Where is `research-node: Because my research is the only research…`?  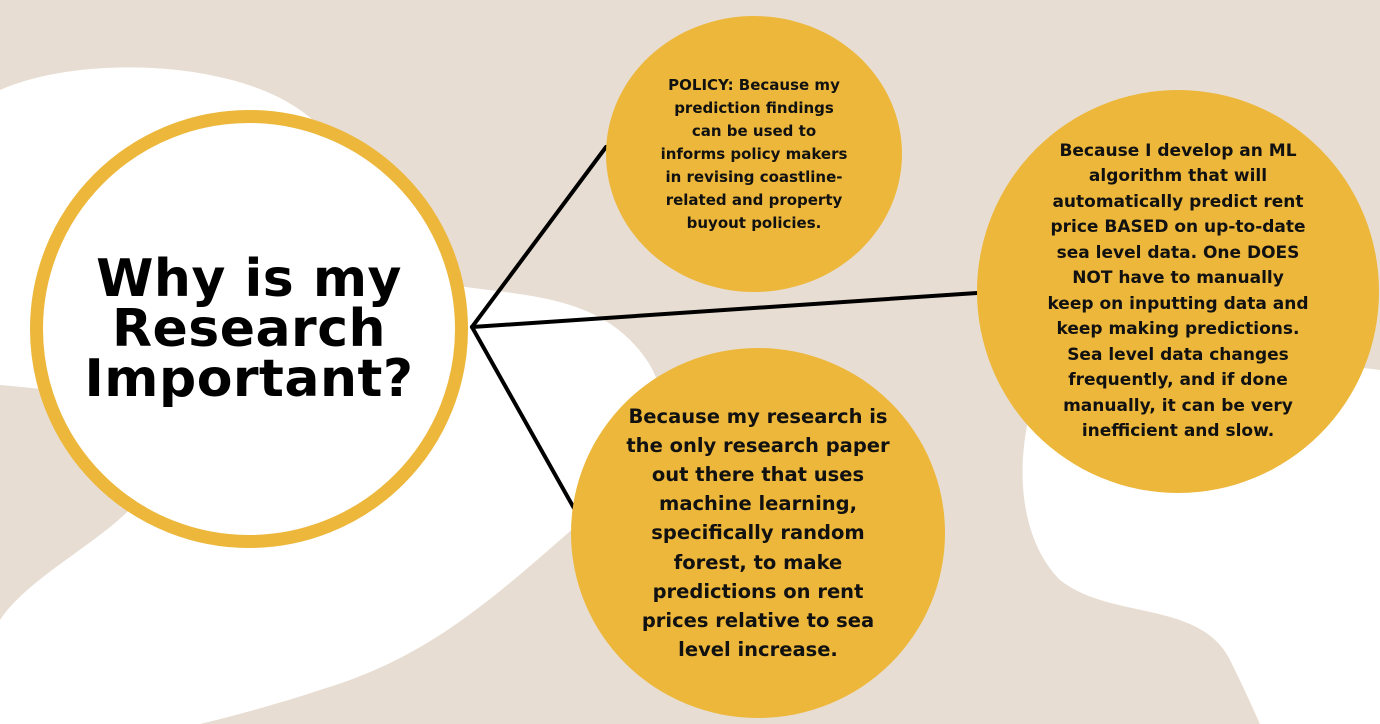
research-node: Because my research is the only research… is located at coordinates (758, 533).